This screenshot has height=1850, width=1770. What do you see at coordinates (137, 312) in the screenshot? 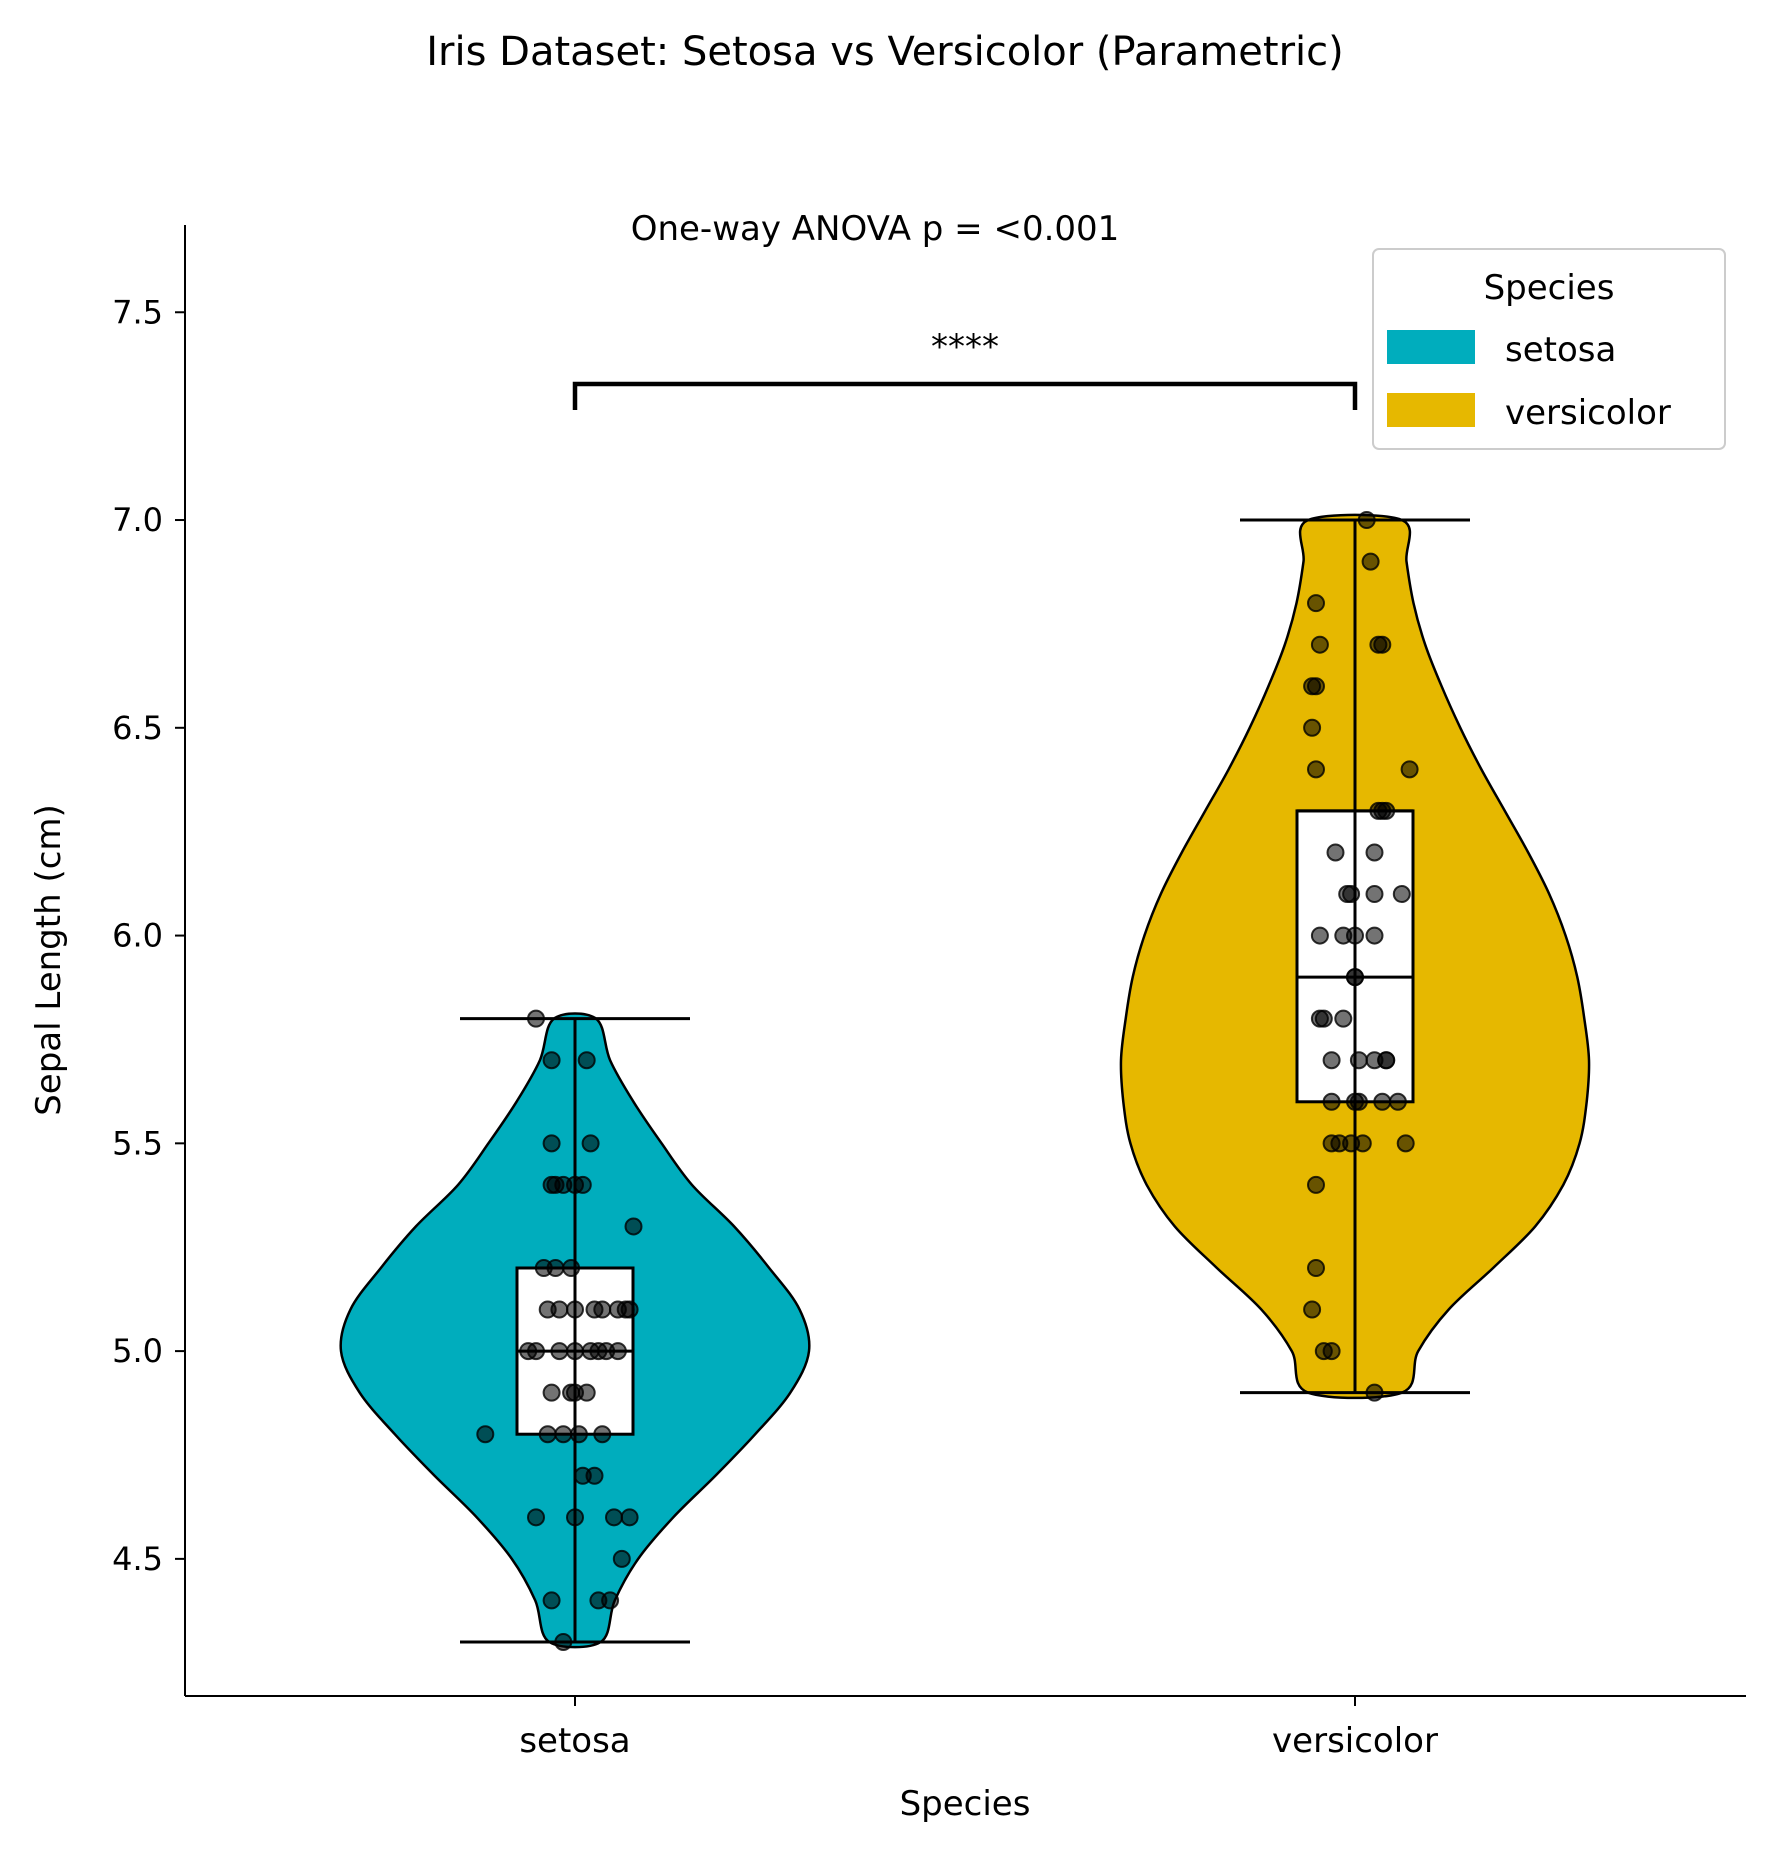
I see `y-tick-label: 7.5` at bounding box center [137, 312].